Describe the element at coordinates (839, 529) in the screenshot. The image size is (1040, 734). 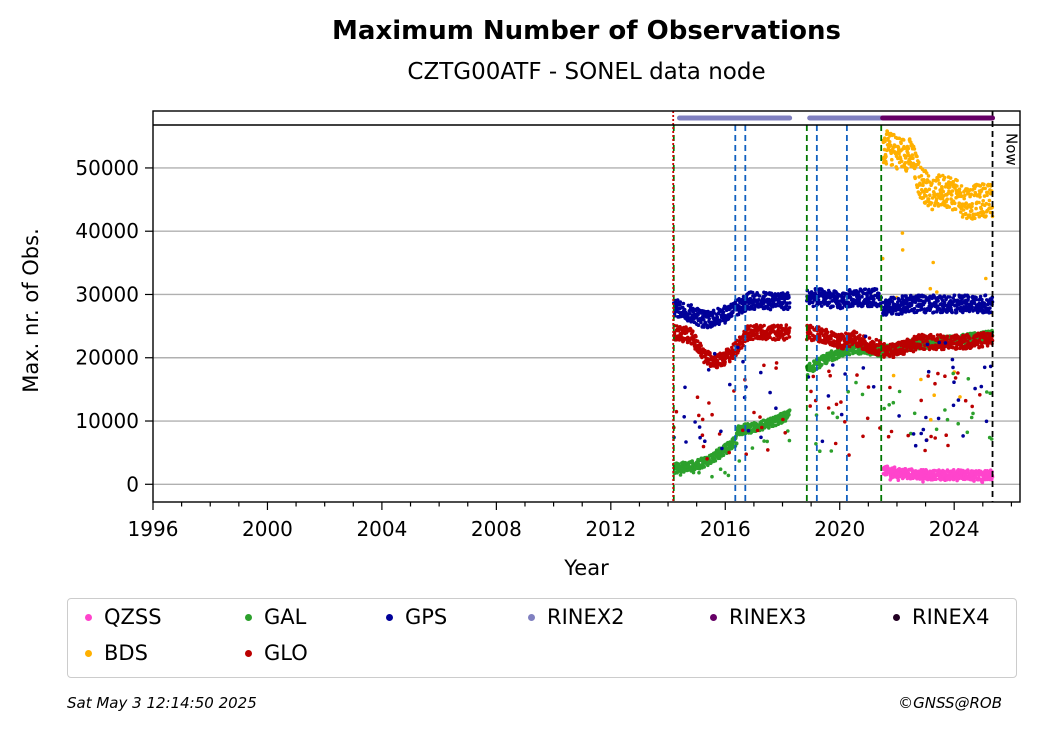
I see `x-tick-label: 2020` at that location.